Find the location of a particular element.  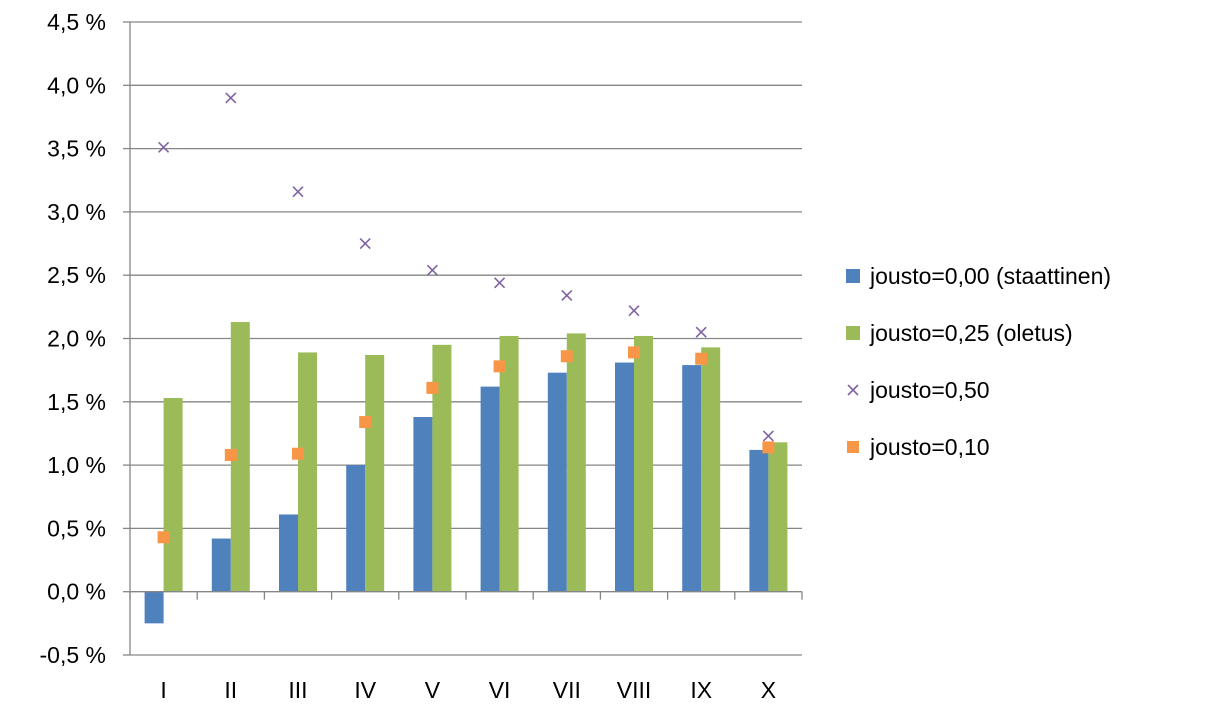

y-tick-label: 2,5 % is located at coordinates (76, 275).